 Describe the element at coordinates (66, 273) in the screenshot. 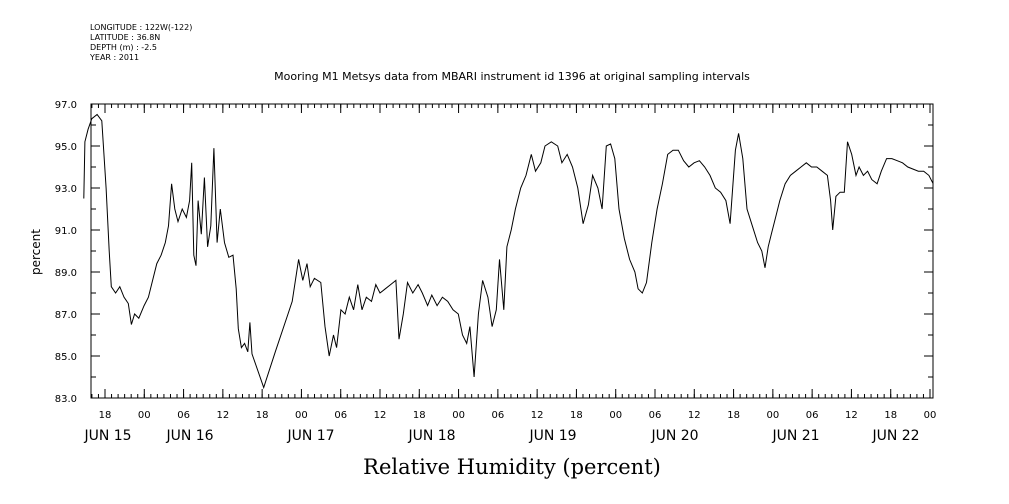

I see `y-tick-label: 89.0` at that location.